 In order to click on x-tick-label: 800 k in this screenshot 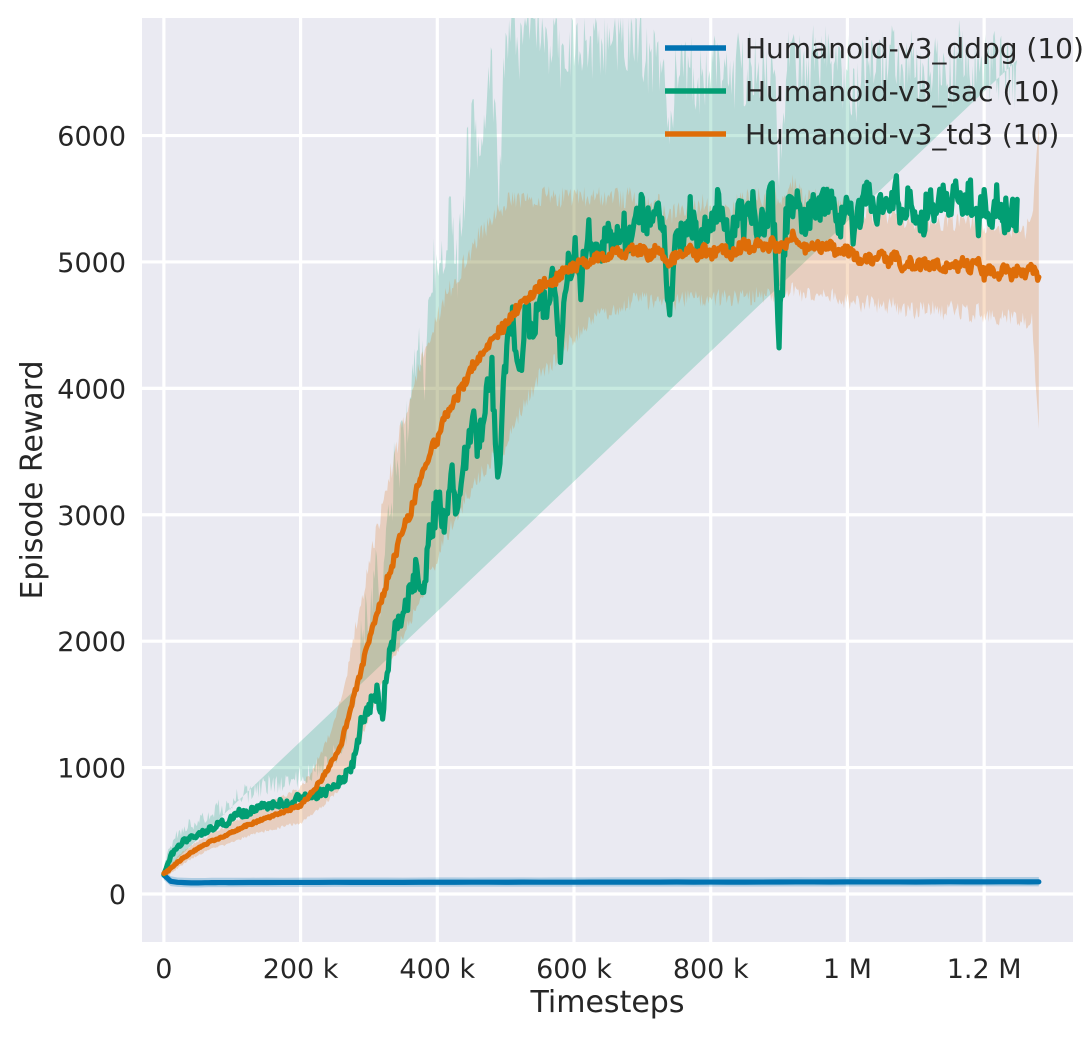, I will do `click(711, 969)`.